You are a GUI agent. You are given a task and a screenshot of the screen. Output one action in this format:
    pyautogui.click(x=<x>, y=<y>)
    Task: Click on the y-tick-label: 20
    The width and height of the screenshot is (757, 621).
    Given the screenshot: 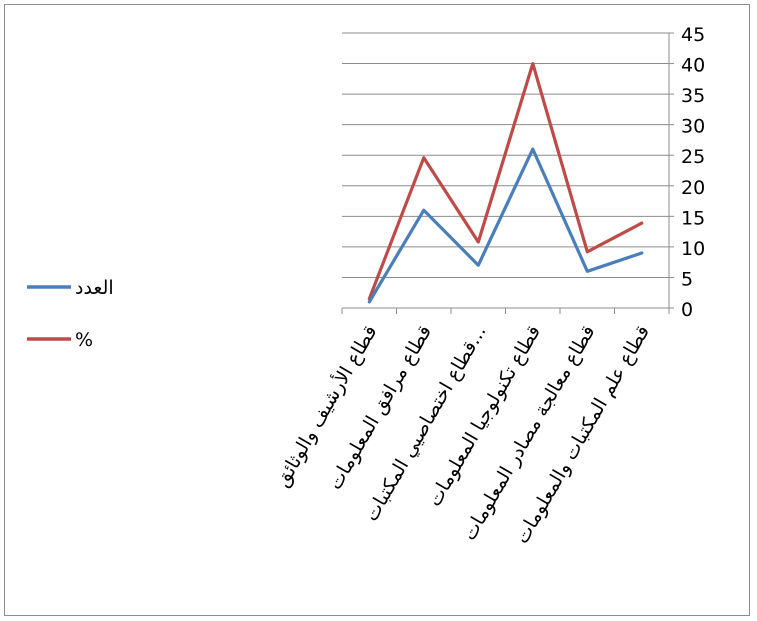 What is the action you would take?
    pyautogui.click(x=693, y=188)
    